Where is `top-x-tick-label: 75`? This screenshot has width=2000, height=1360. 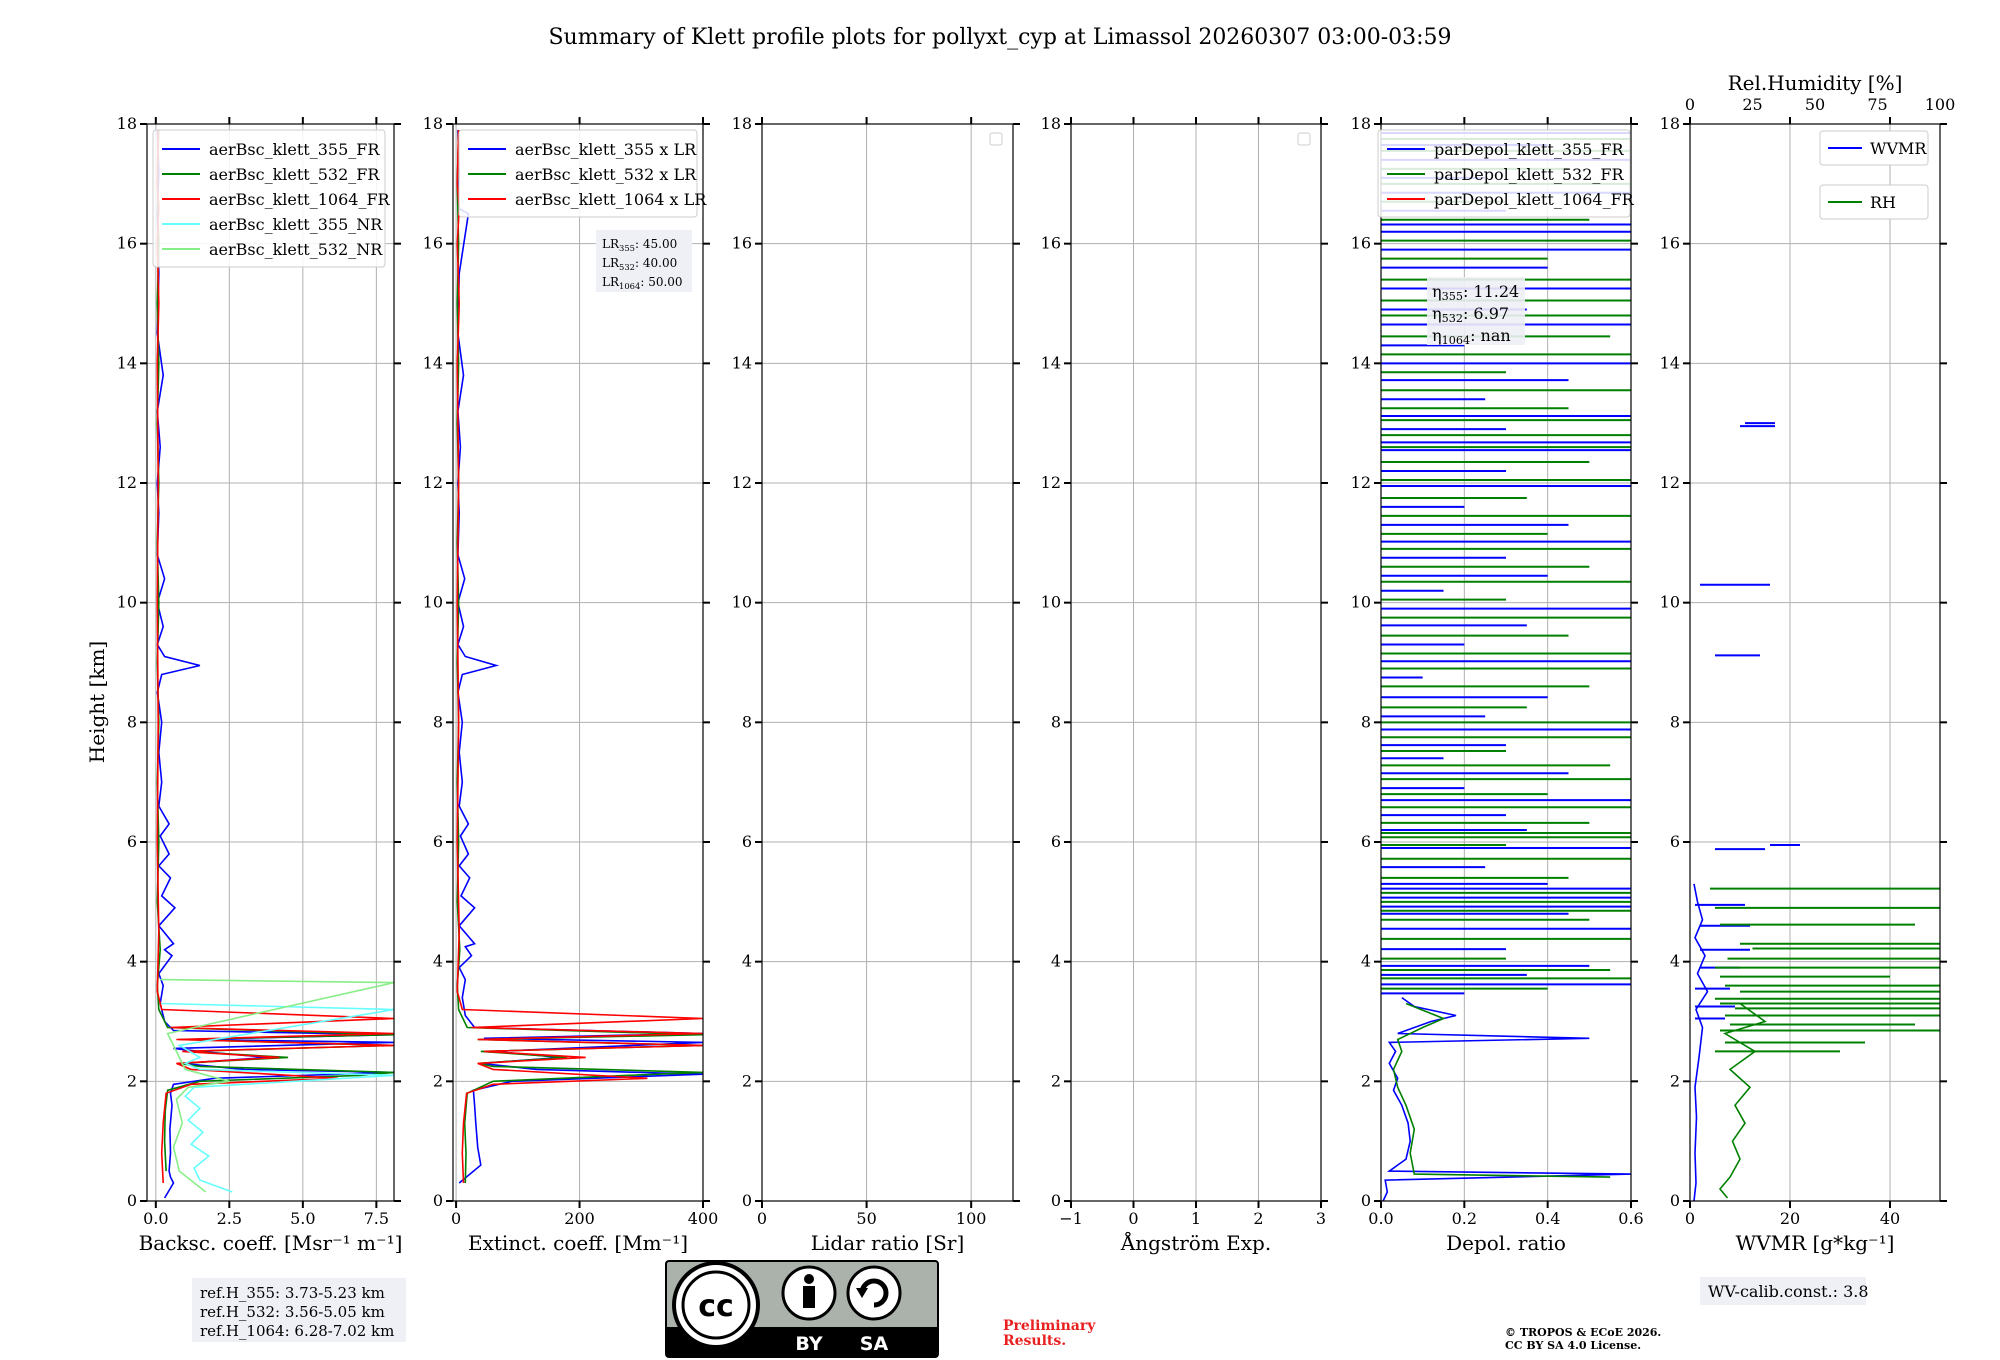
top-x-tick-label: 75 is located at coordinates (1877, 104).